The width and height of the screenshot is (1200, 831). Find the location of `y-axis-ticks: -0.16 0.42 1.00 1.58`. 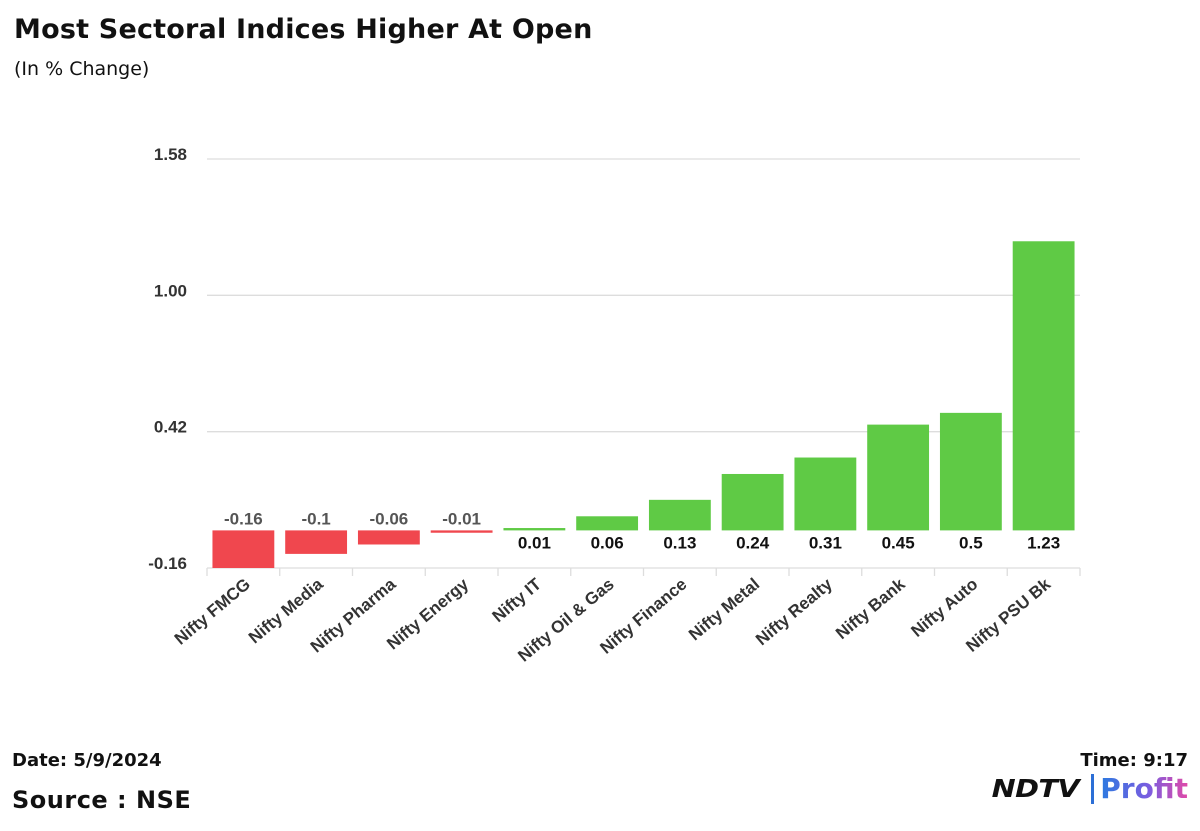

y-axis-ticks: -0.16 0.42 1.00 1.58 is located at coordinates (167, 359).